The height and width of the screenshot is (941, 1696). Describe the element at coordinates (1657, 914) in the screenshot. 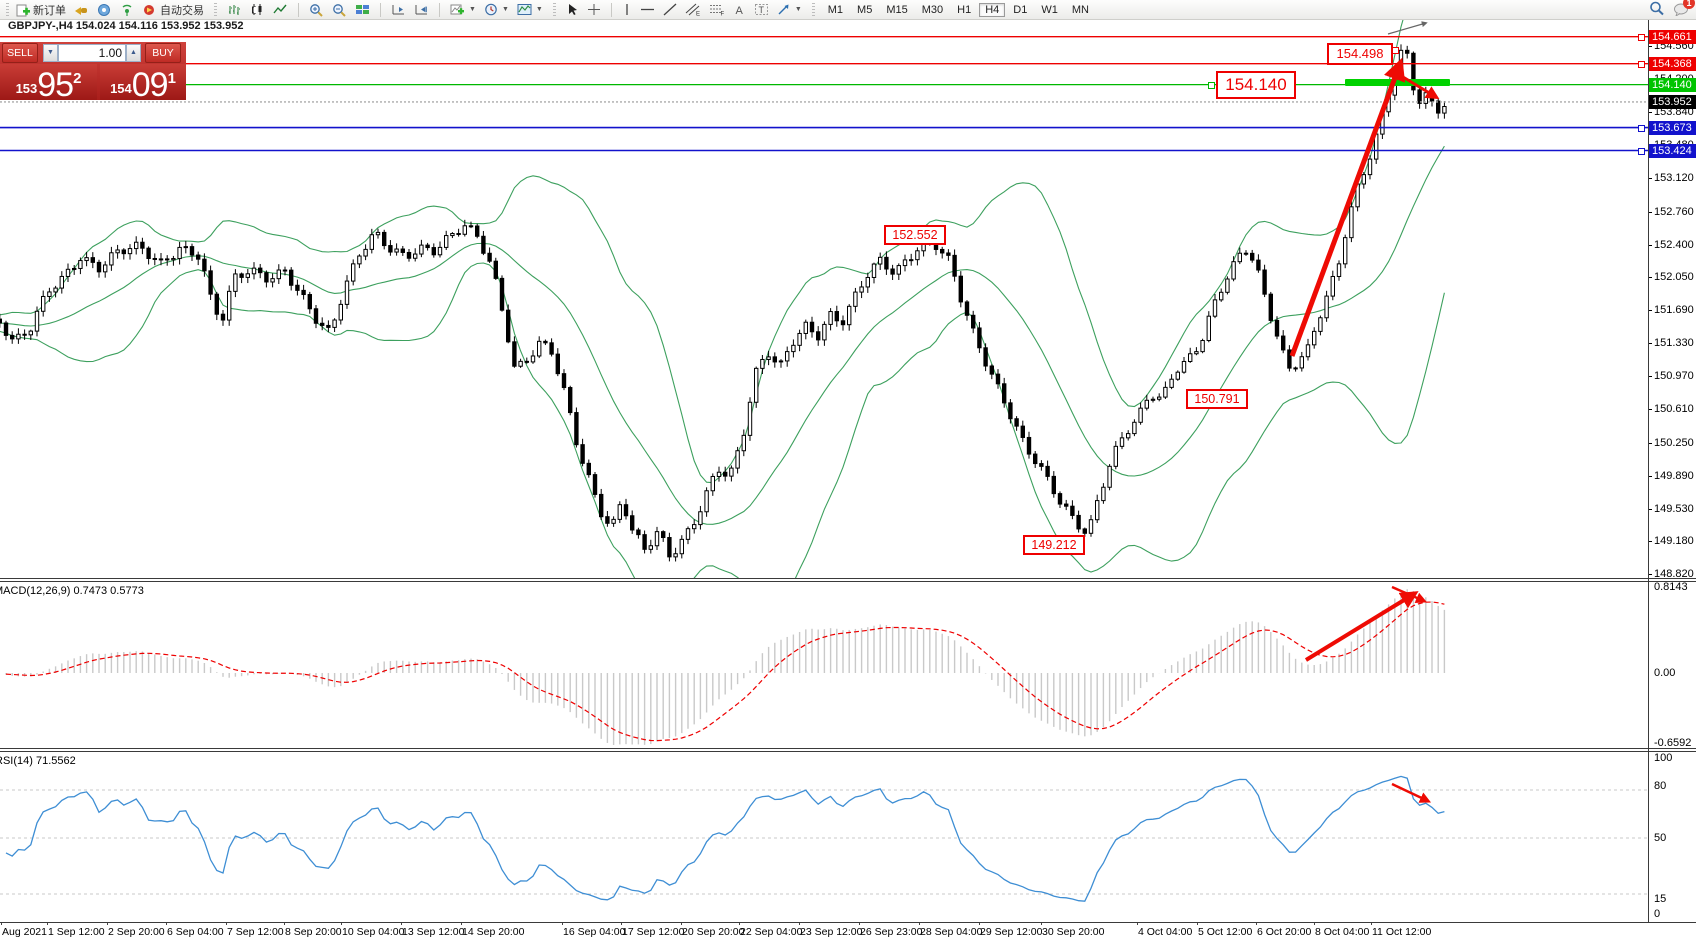

I see `rsi-axis-label: 0` at that location.